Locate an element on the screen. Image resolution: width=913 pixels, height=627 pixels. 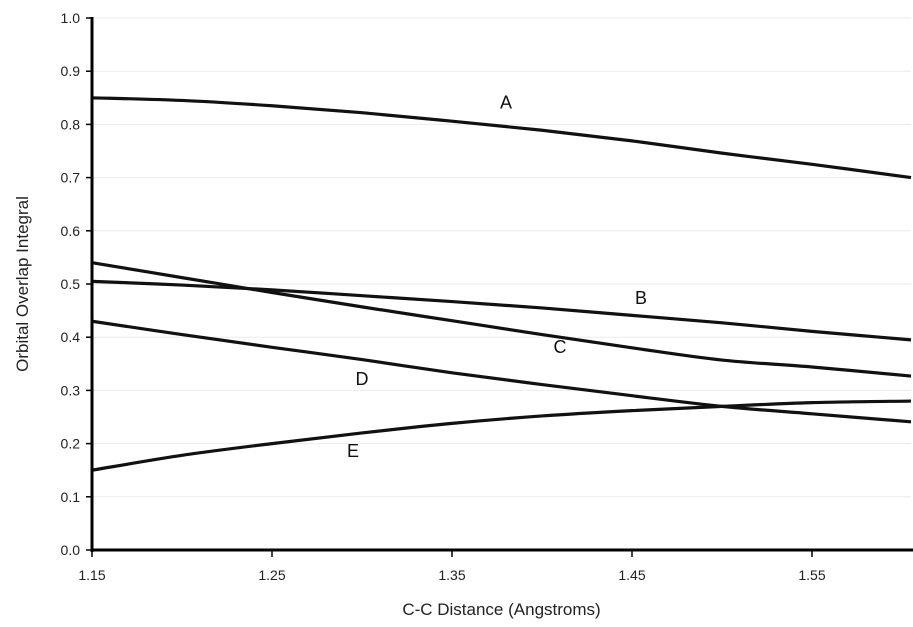
y-tick-label: 0.8 is located at coordinates (71, 124).